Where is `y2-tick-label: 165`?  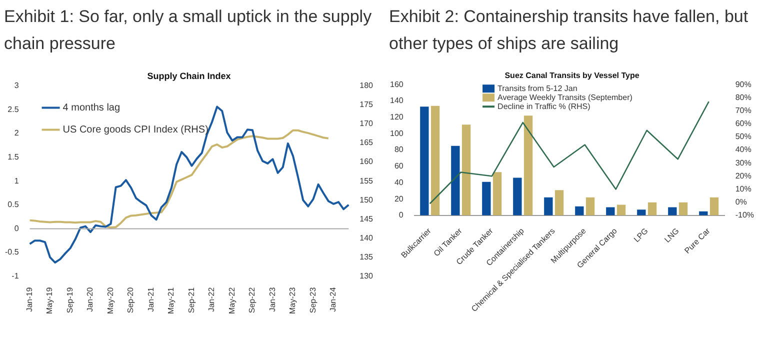 y2-tick-label: 165 is located at coordinates (367, 143).